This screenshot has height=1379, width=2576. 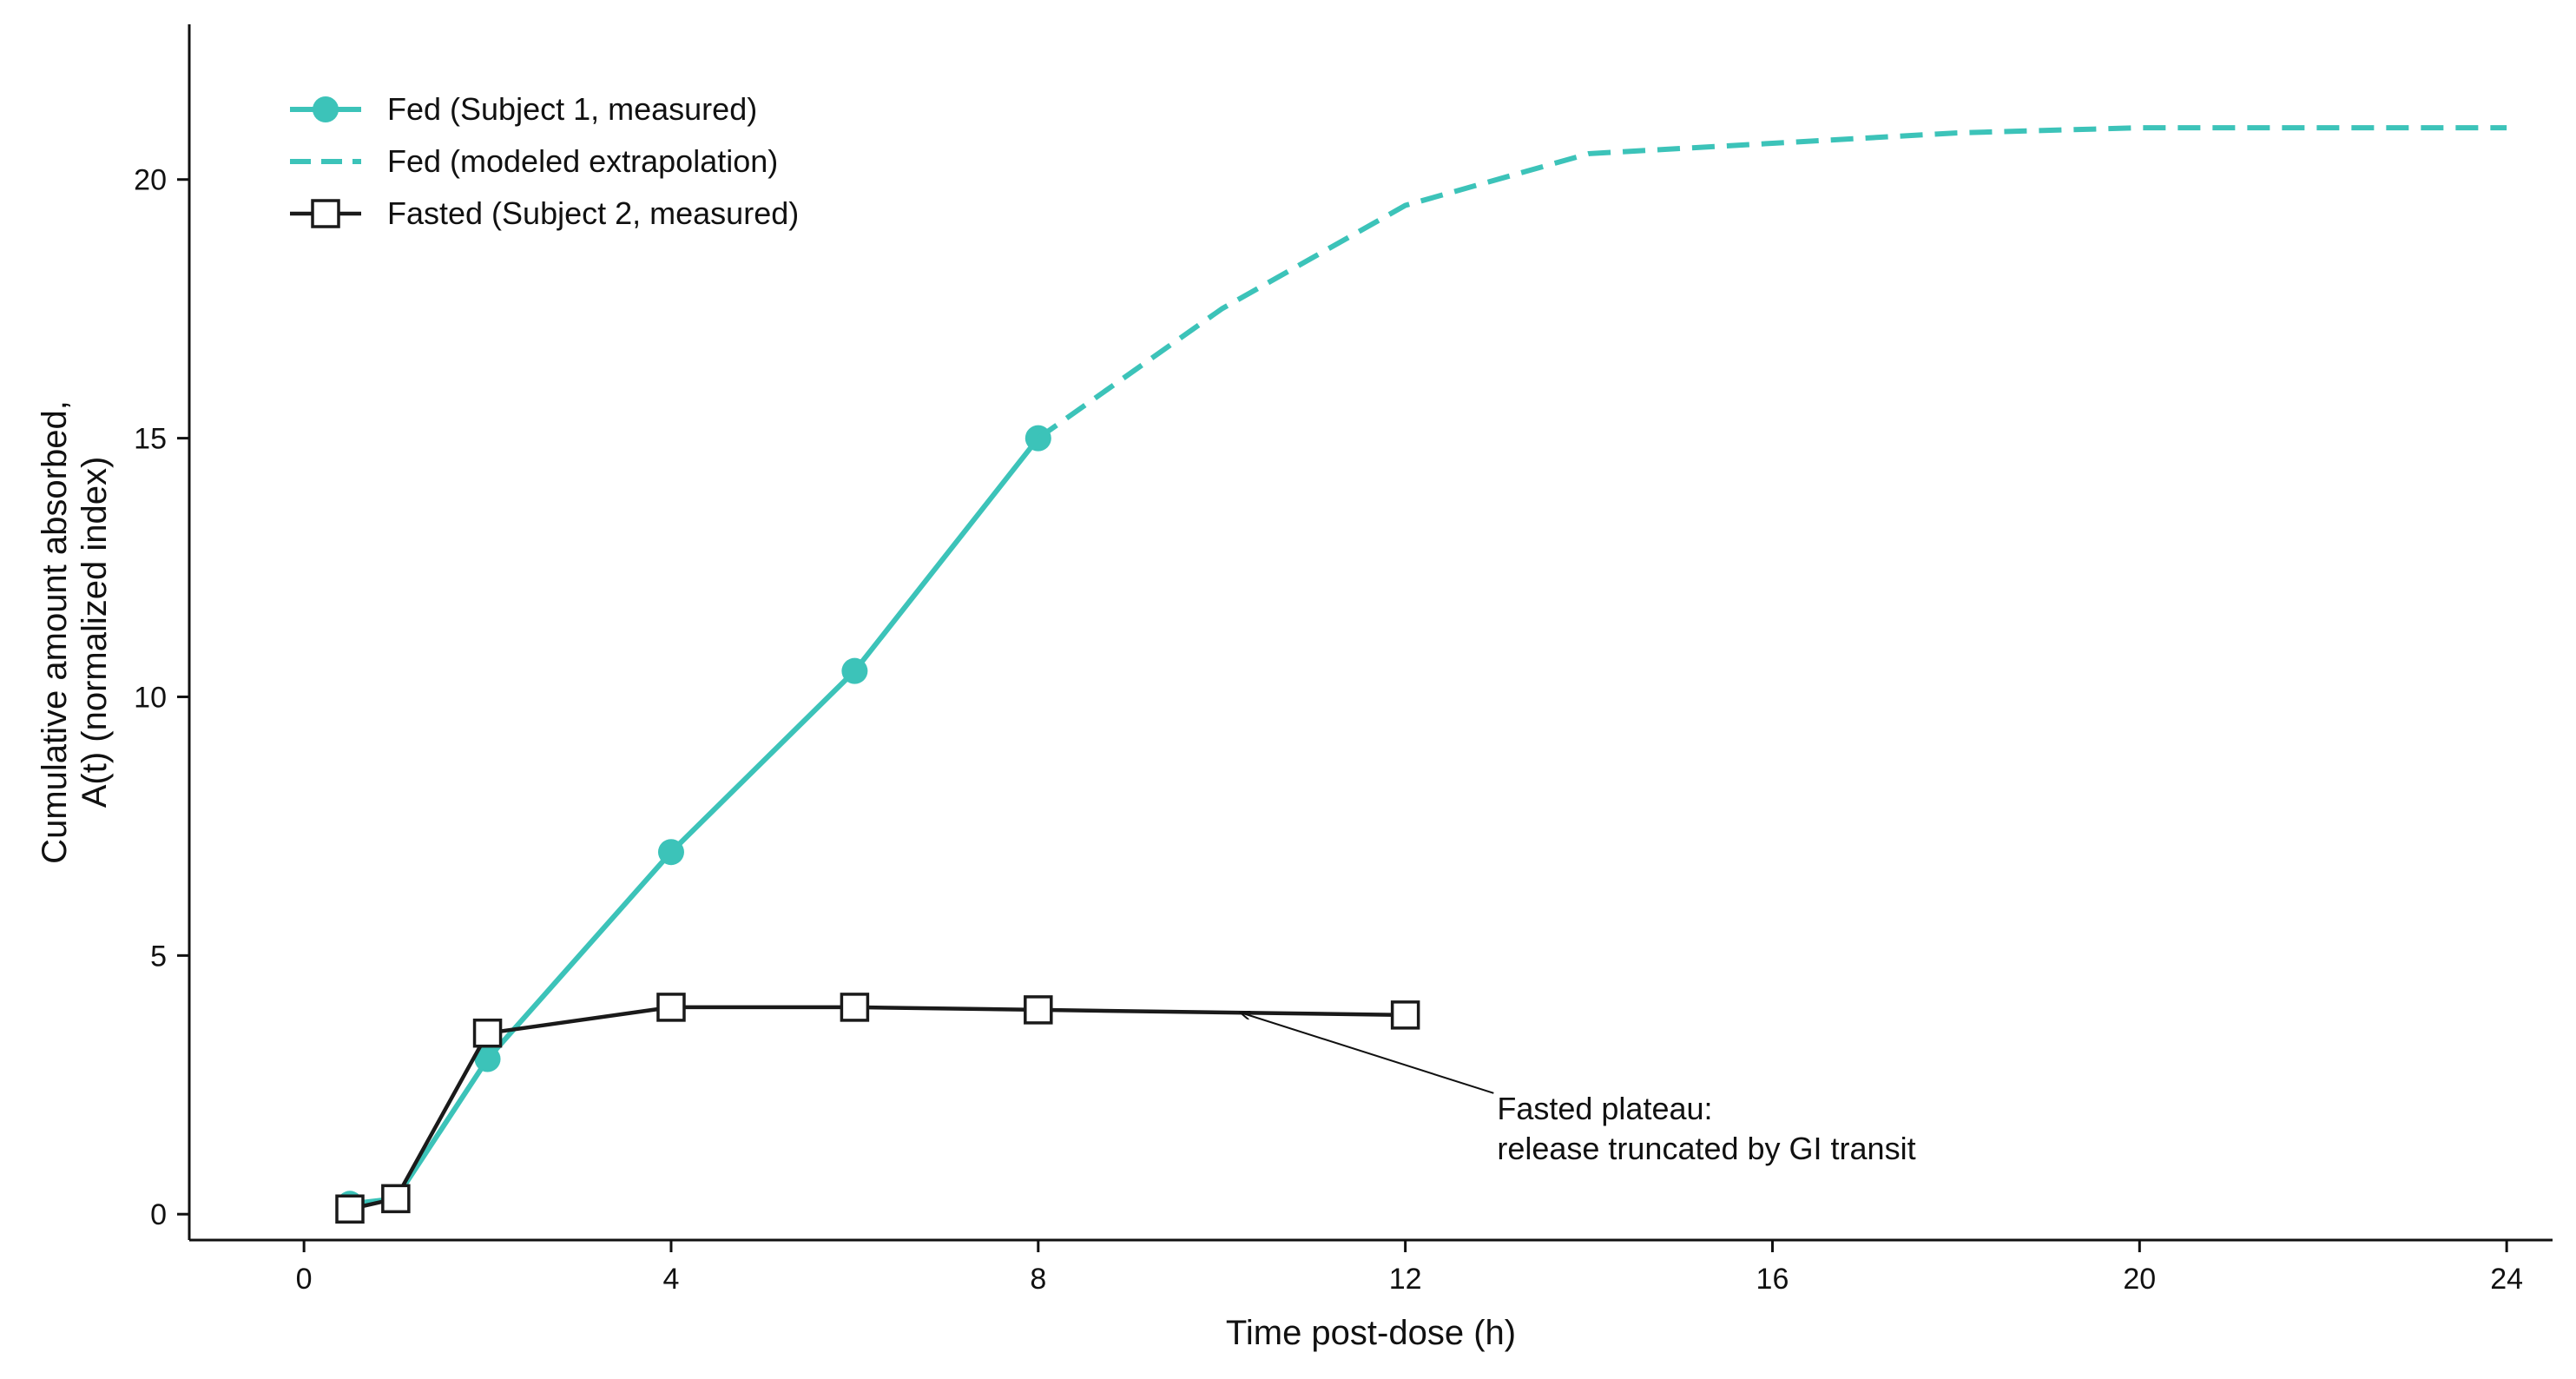 What do you see at coordinates (2139, 1280) in the screenshot?
I see `x-tick-label: 20` at bounding box center [2139, 1280].